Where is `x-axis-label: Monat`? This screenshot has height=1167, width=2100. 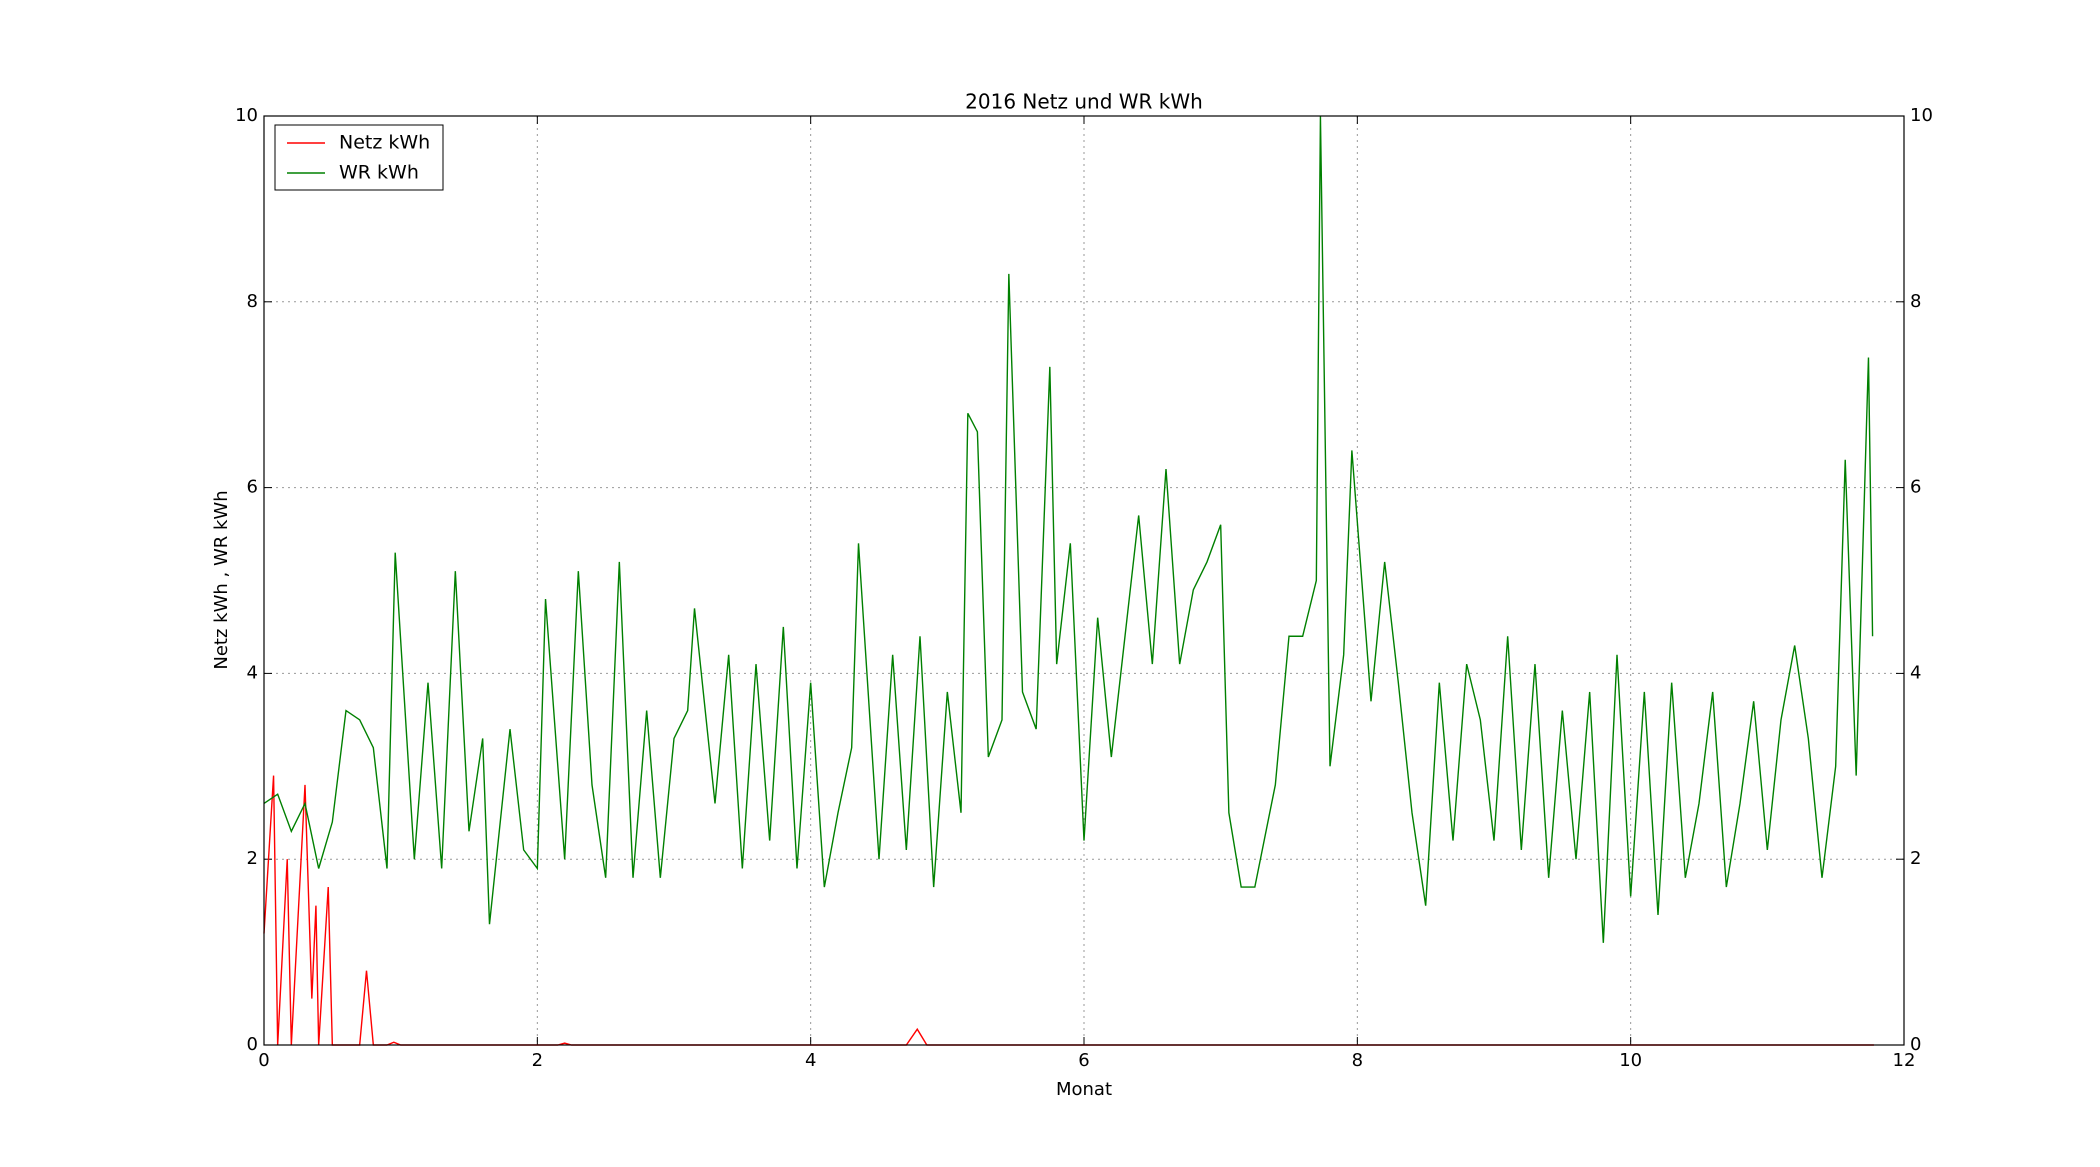 x-axis-label: Monat is located at coordinates (1084, 1089).